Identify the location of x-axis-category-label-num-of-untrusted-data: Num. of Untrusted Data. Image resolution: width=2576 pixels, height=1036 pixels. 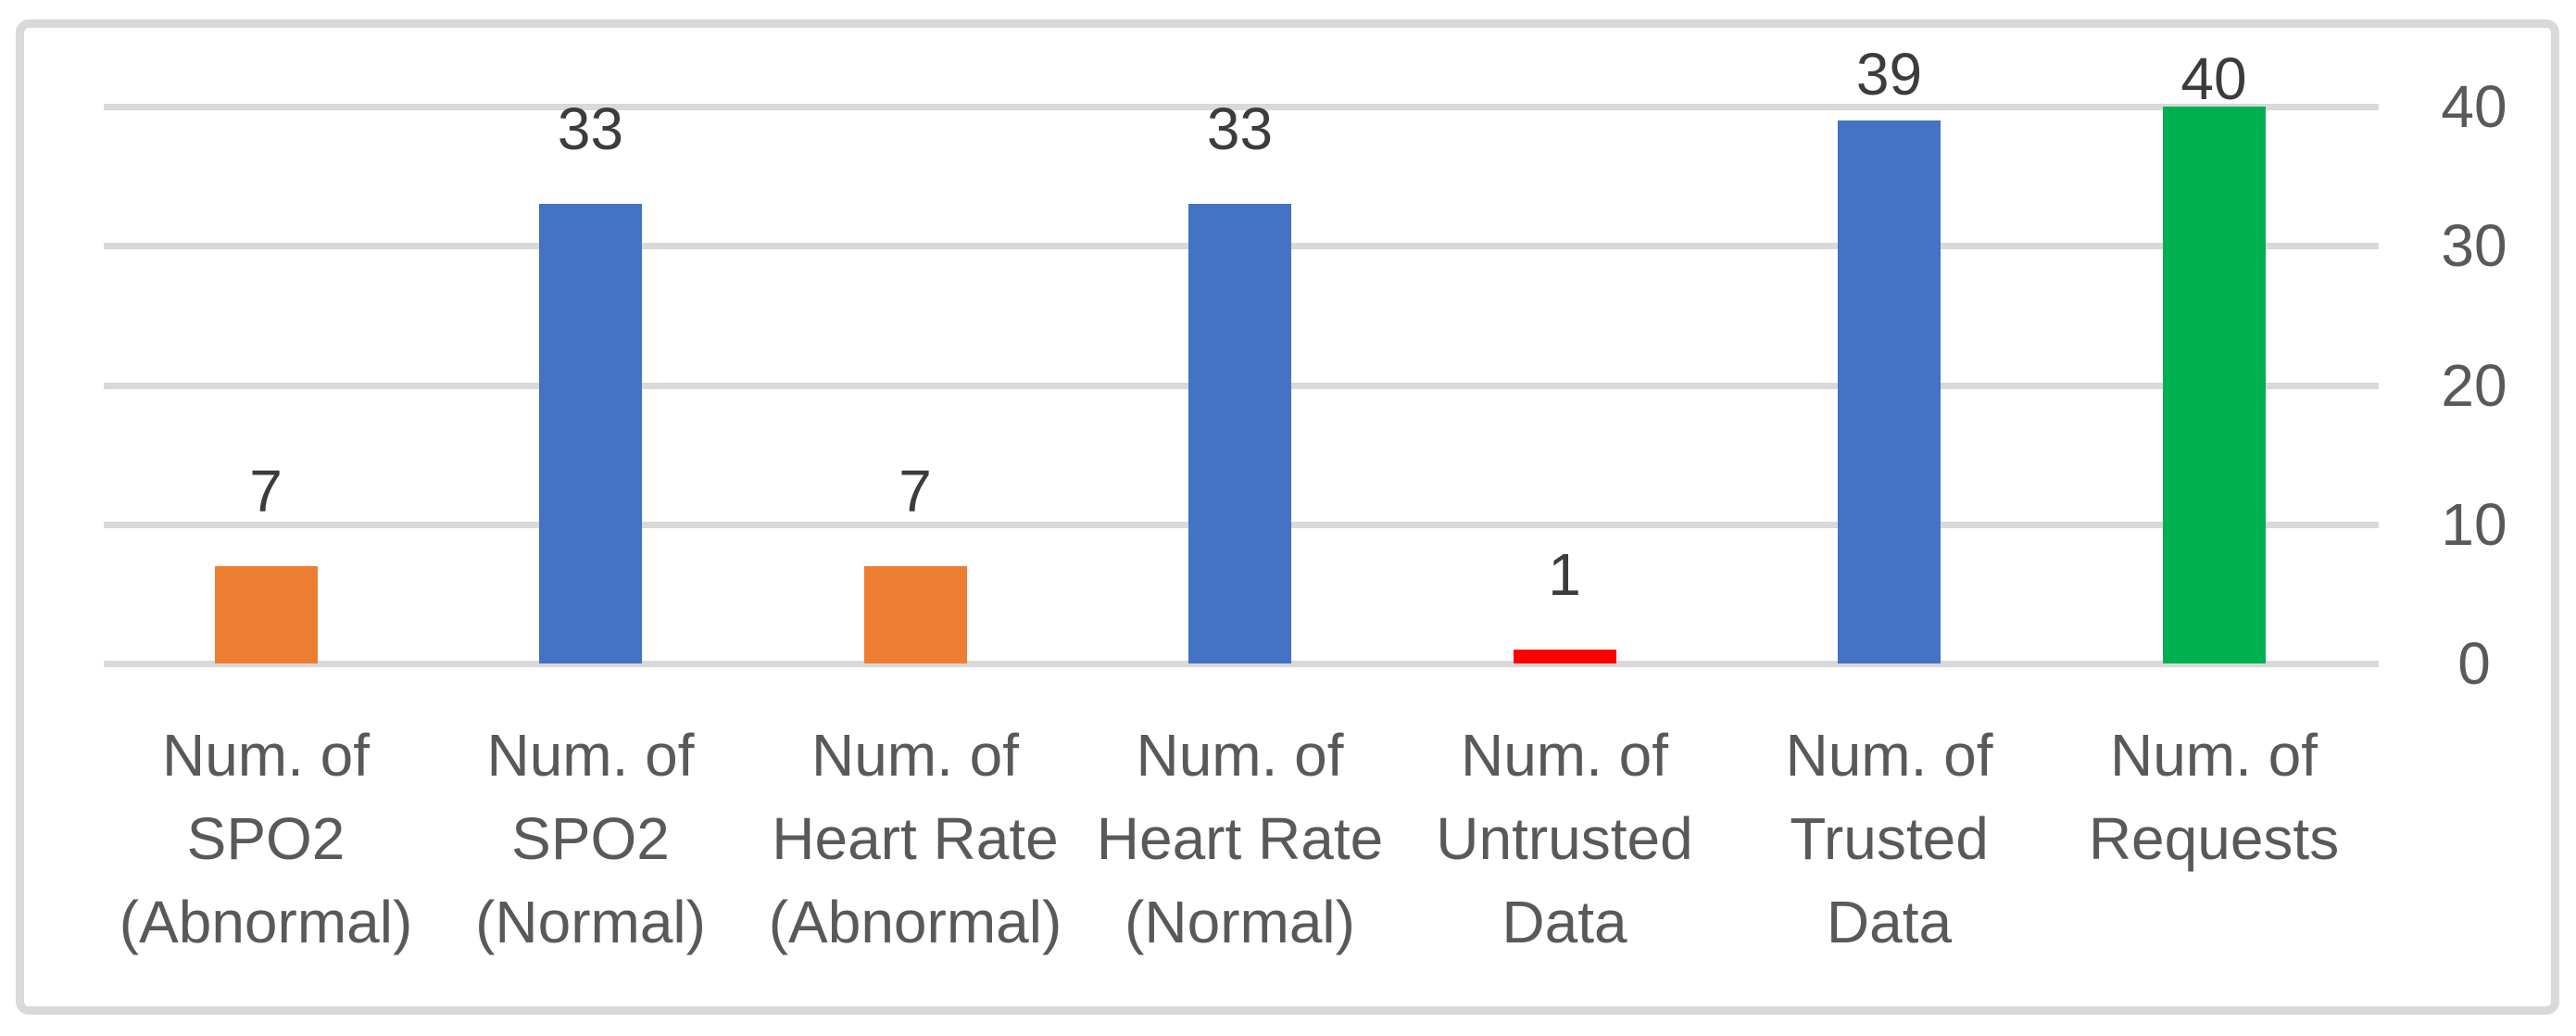
(1564, 839).